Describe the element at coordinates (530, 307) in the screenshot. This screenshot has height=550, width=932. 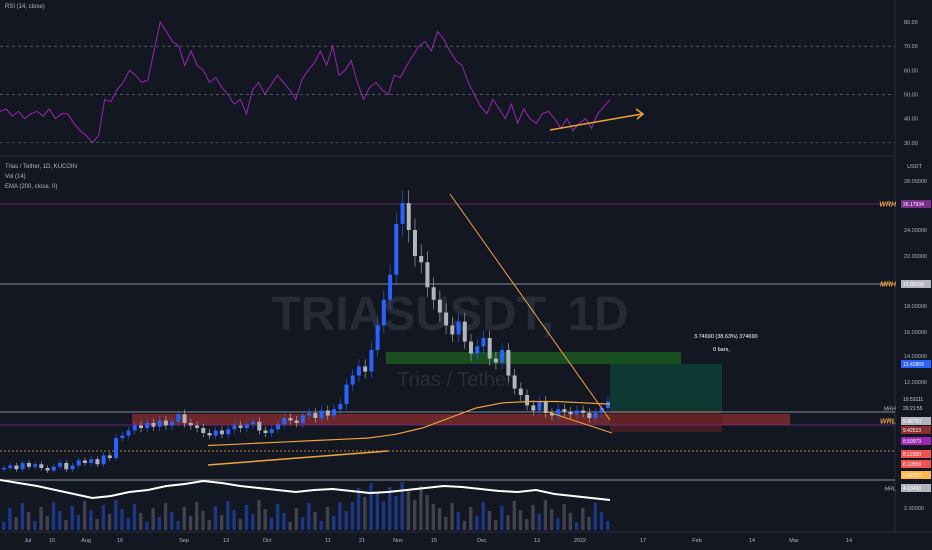
I see `downtrend-line` at that location.